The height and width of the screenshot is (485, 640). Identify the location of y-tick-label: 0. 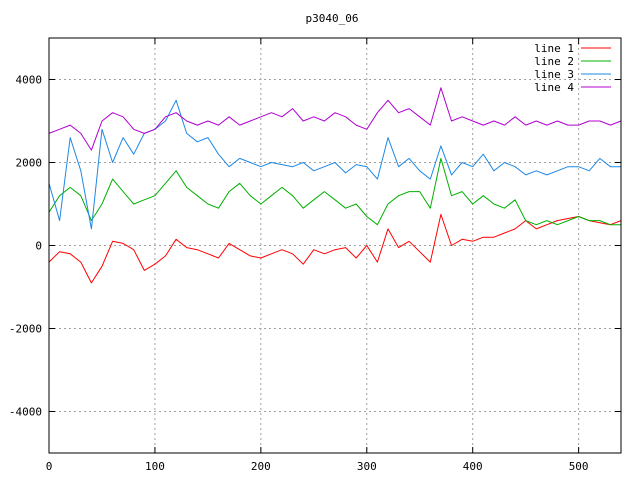
(38, 246).